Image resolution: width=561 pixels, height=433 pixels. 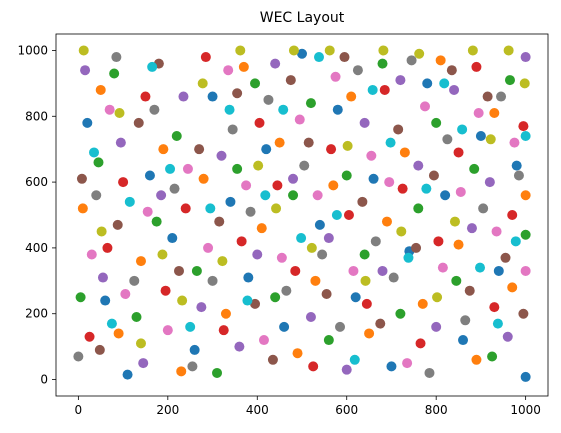 What do you see at coordinates (36, 248) in the screenshot?
I see `y-tick-label: 400` at bounding box center [36, 248].